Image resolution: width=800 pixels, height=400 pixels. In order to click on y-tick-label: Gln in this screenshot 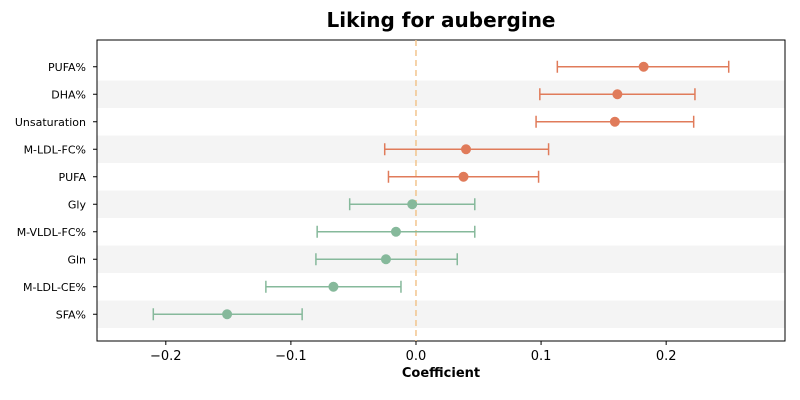, I will do `click(76, 259)`.